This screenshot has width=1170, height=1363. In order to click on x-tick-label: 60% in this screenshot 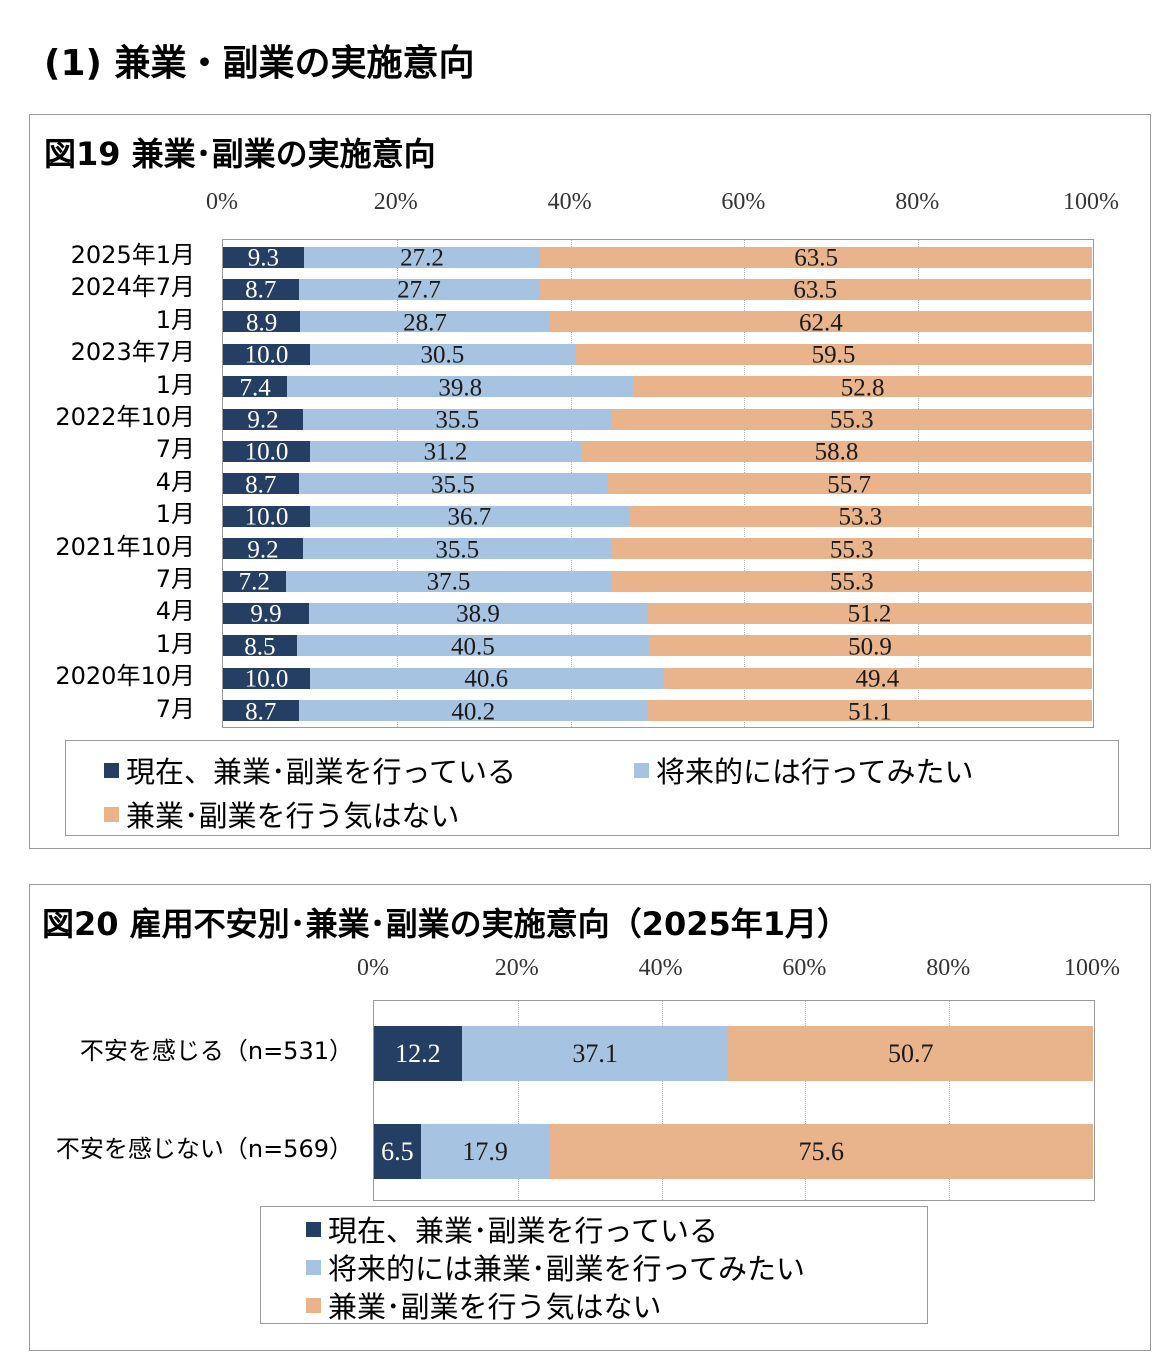, I will do `click(804, 968)`.